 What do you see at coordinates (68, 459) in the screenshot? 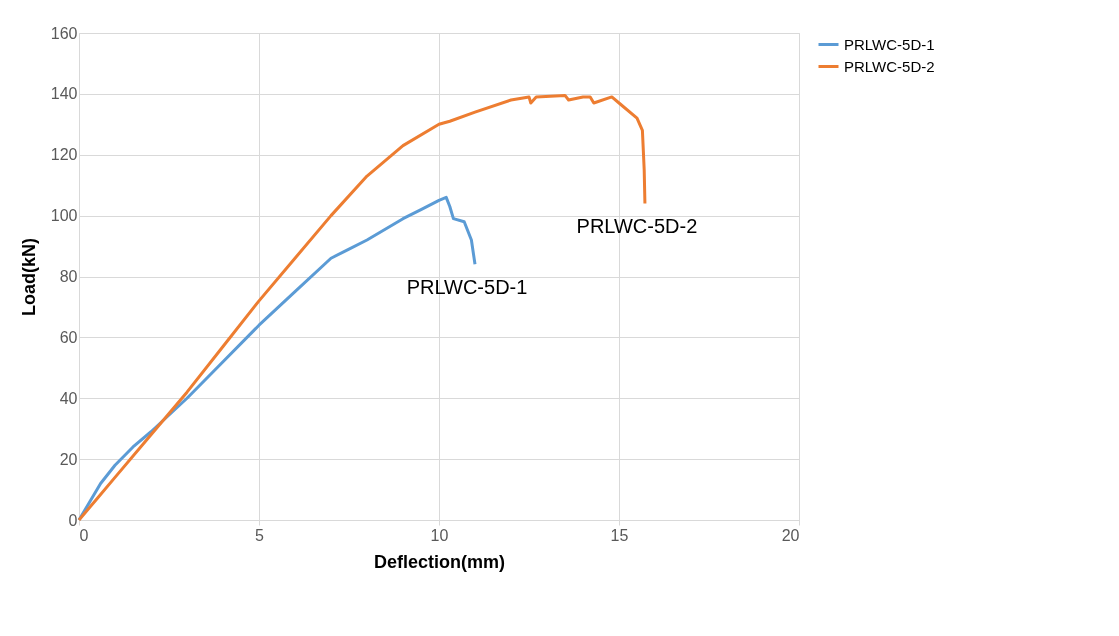
I see `y-tick-label: 20` at bounding box center [68, 459].